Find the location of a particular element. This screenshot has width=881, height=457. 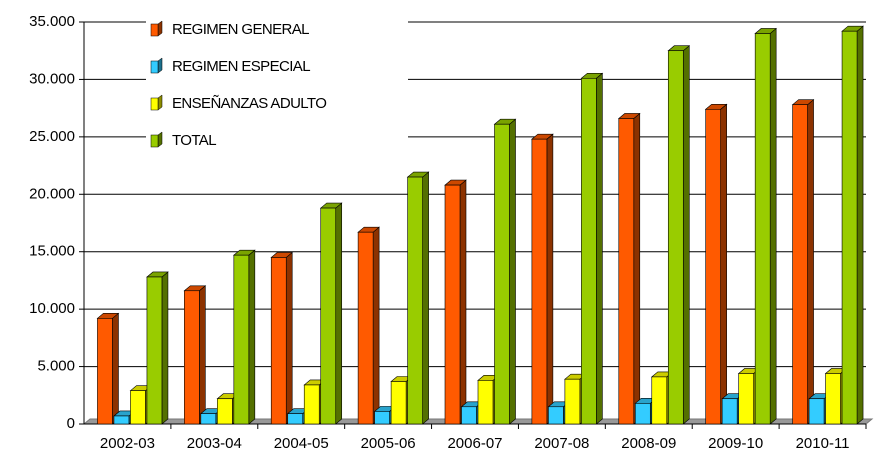

x-tick-label: 2007-08 is located at coordinates (561, 443).